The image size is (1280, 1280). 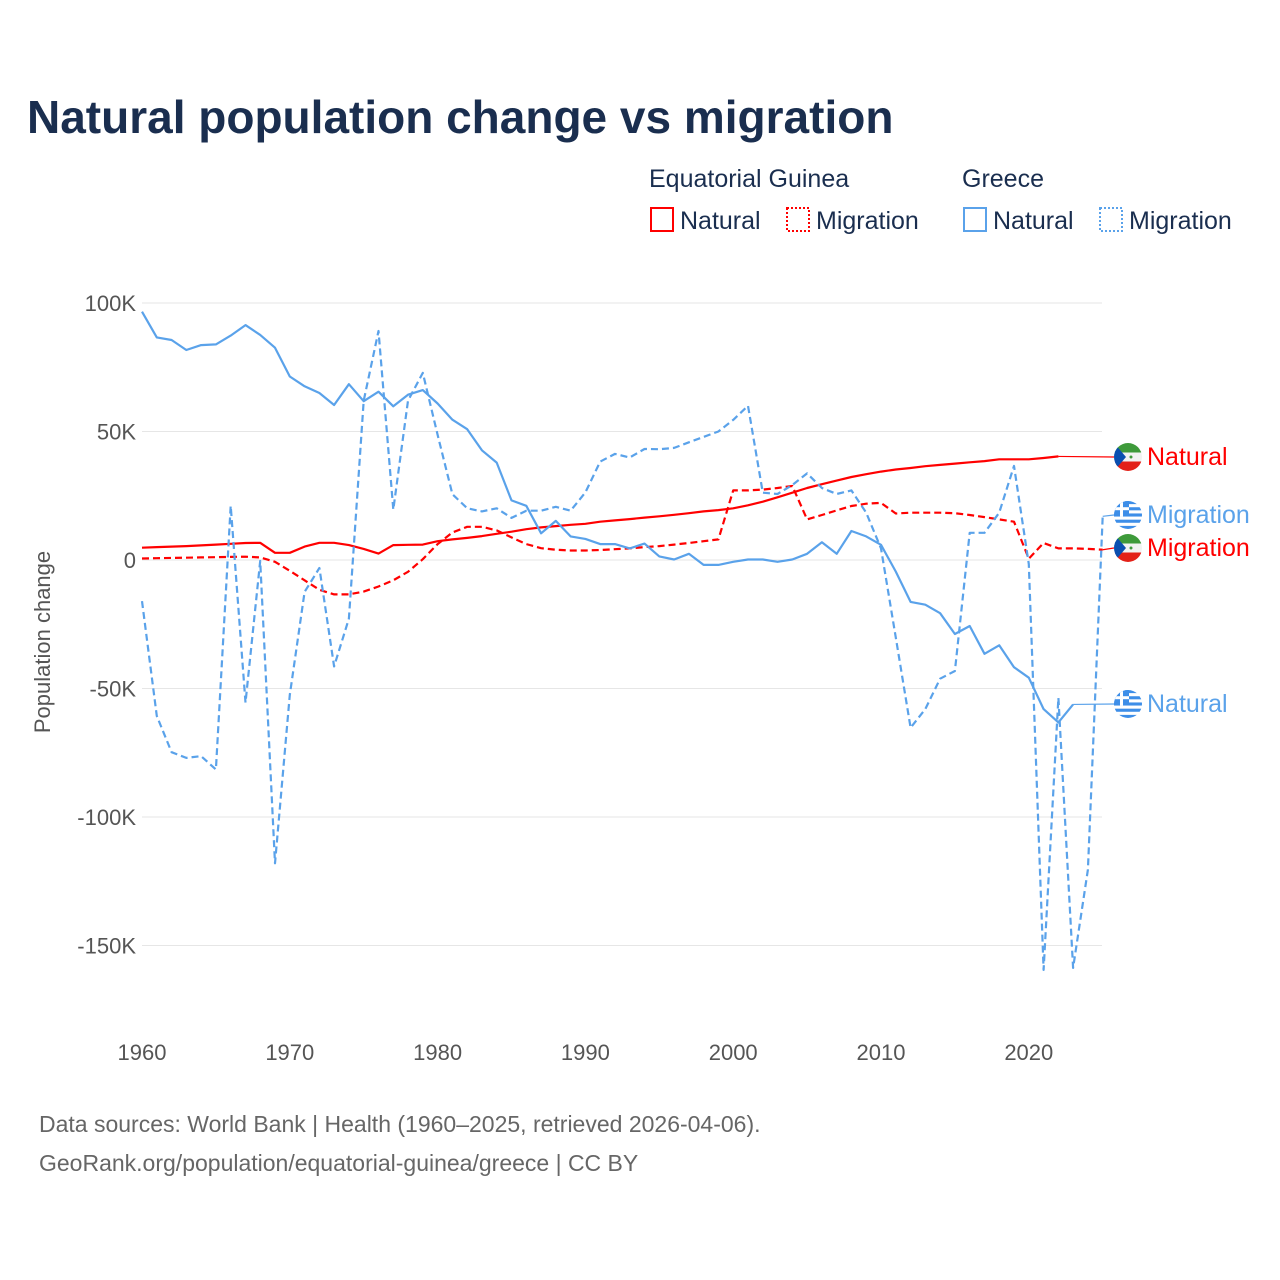 I want to click on end-label-equatorial-guinea-natural: Natural, so click(x=1143, y=457).